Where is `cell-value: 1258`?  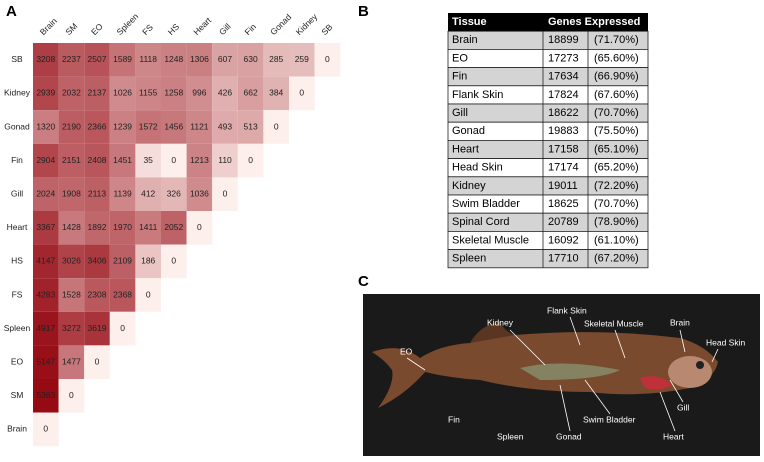 cell-value: 1258 is located at coordinates (173, 93).